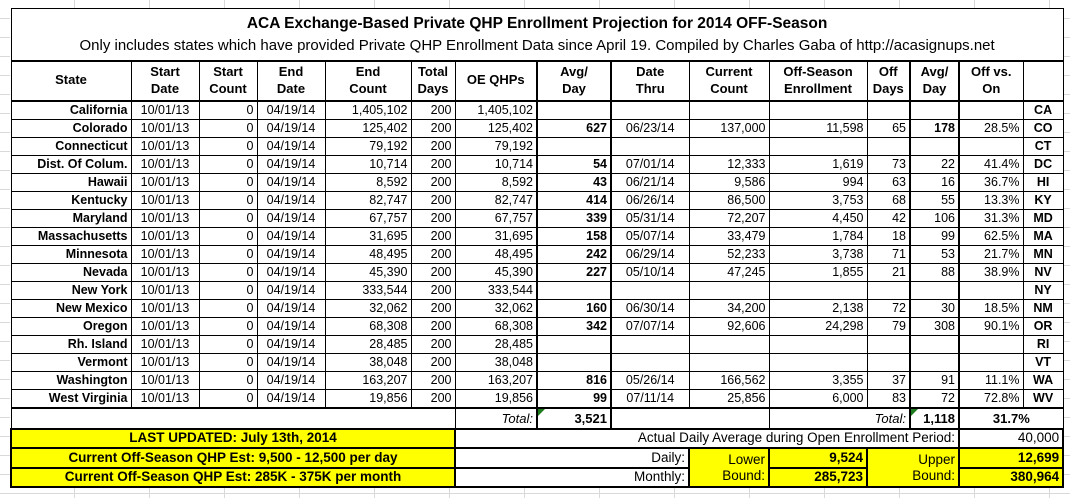 The width and height of the screenshot is (1070, 498). I want to click on cell-date-thru: 06/23/14, so click(650, 128).